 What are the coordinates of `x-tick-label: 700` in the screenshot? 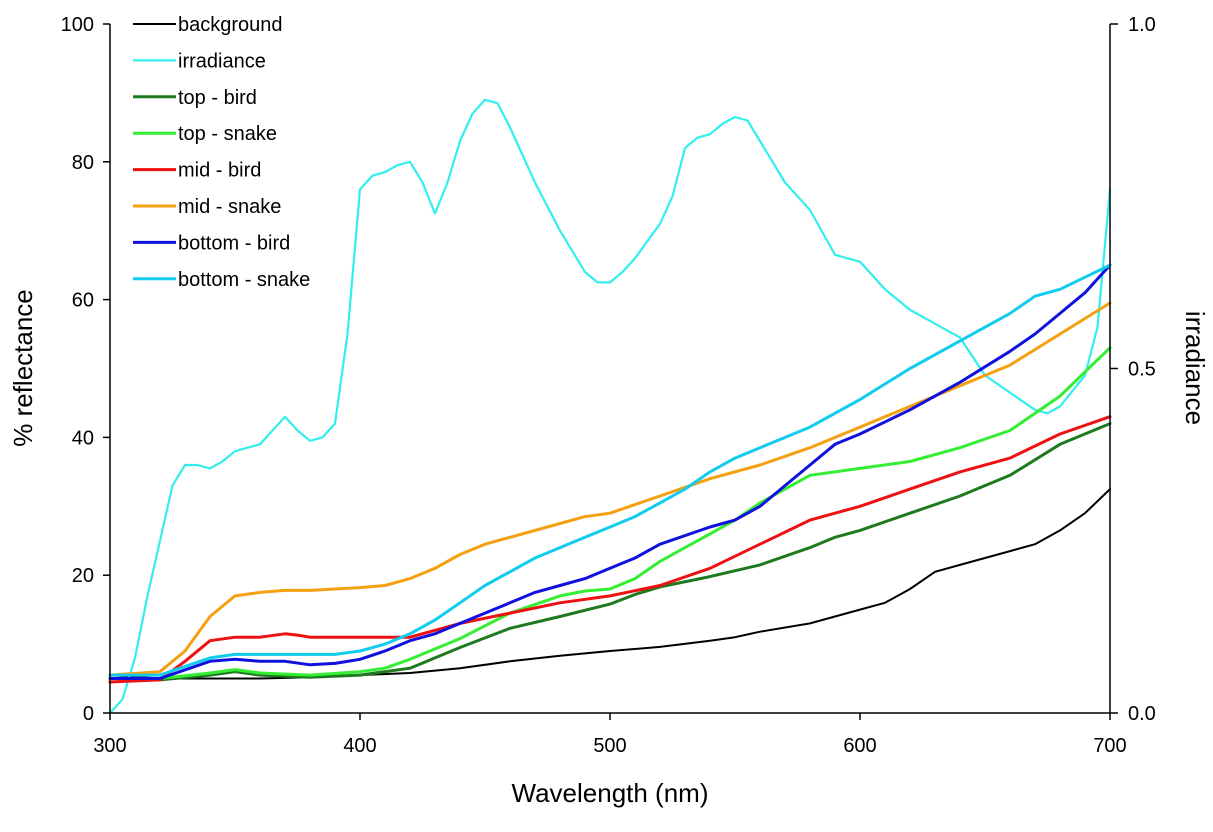 It's located at (1109, 746).